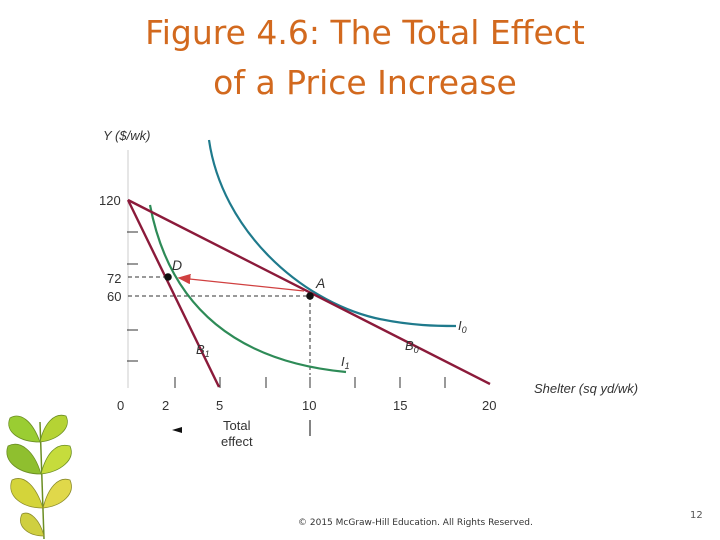 This screenshot has height=540, width=720. What do you see at coordinates (462, 326) in the screenshot?
I see `curve-label-i0: I0` at bounding box center [462, 326].